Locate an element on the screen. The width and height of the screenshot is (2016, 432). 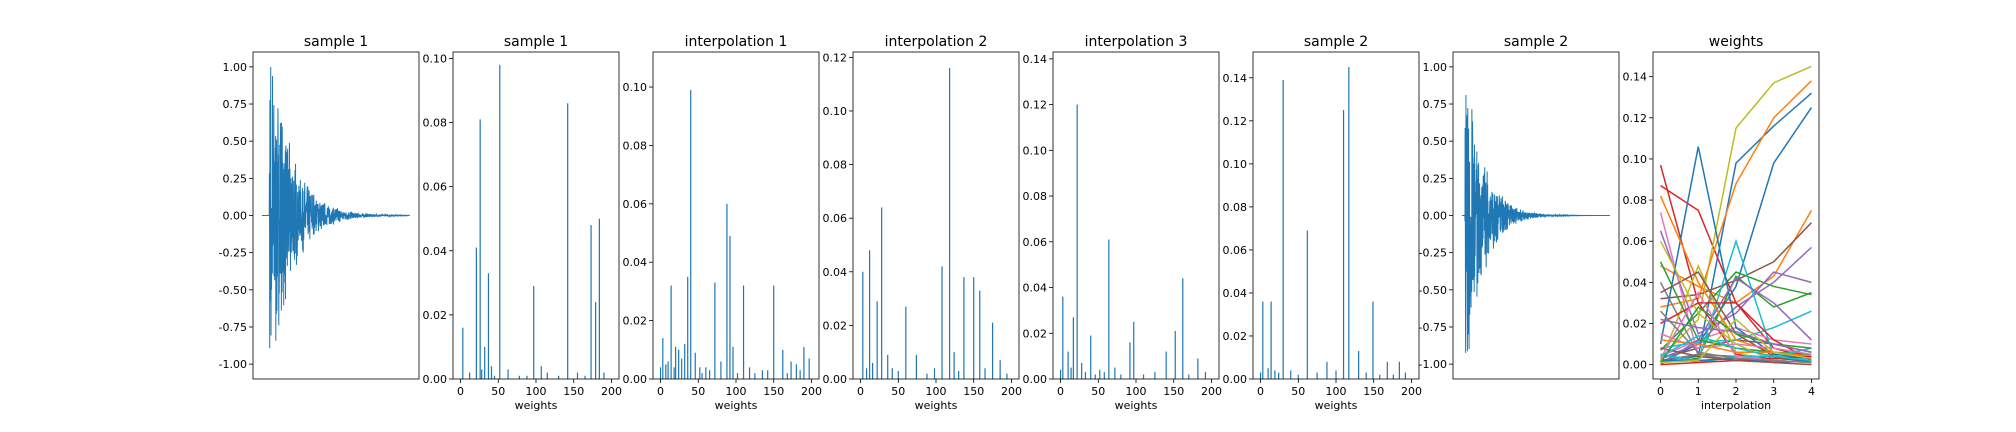
x-tick-label: 50 is located at coordinates (1298, 391).